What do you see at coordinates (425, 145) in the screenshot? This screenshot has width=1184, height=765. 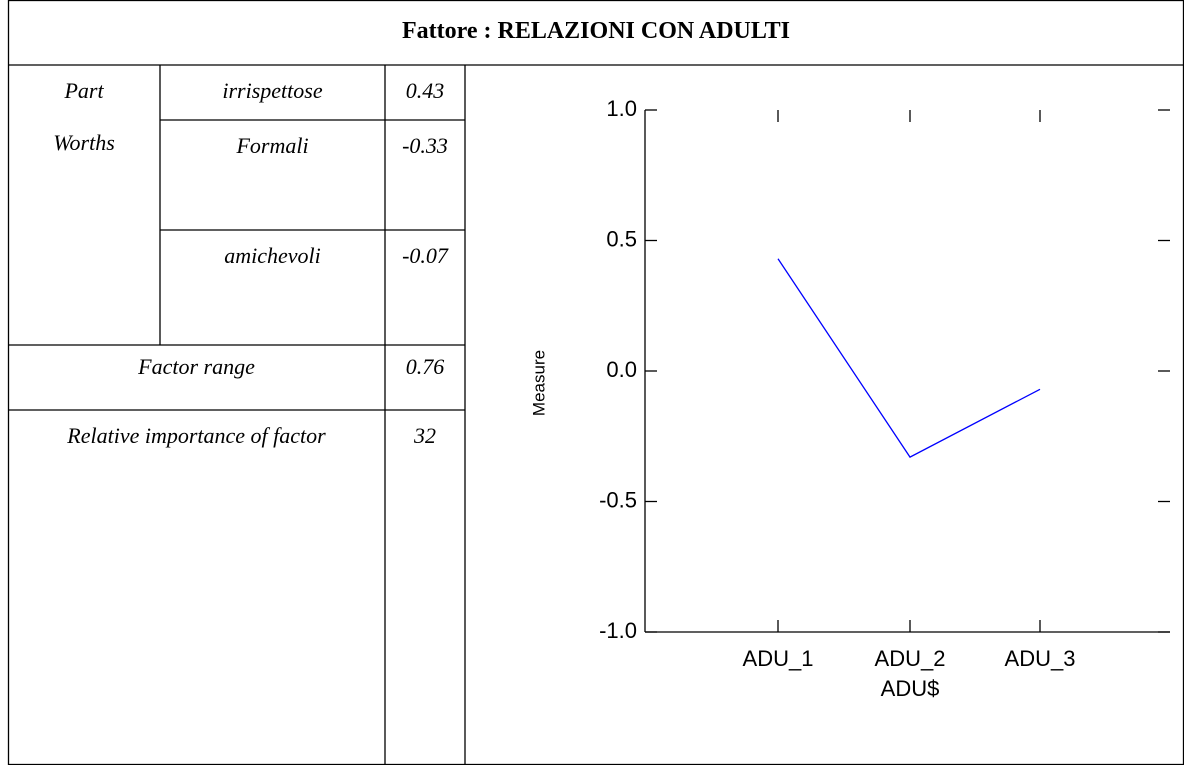 I see `level-value: -0.33` at bounding box center [425, 145].